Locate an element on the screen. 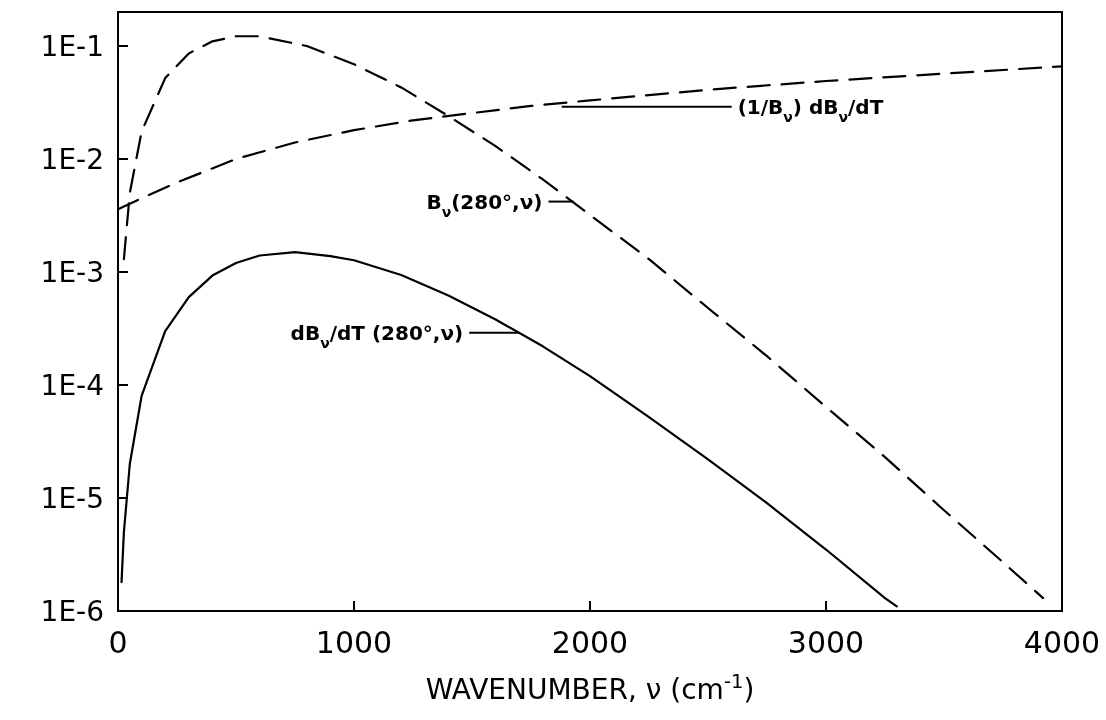  annotation: (1/B$_{ν}$) dB$_{ν}$/dT is located at coordinates (810, 109).